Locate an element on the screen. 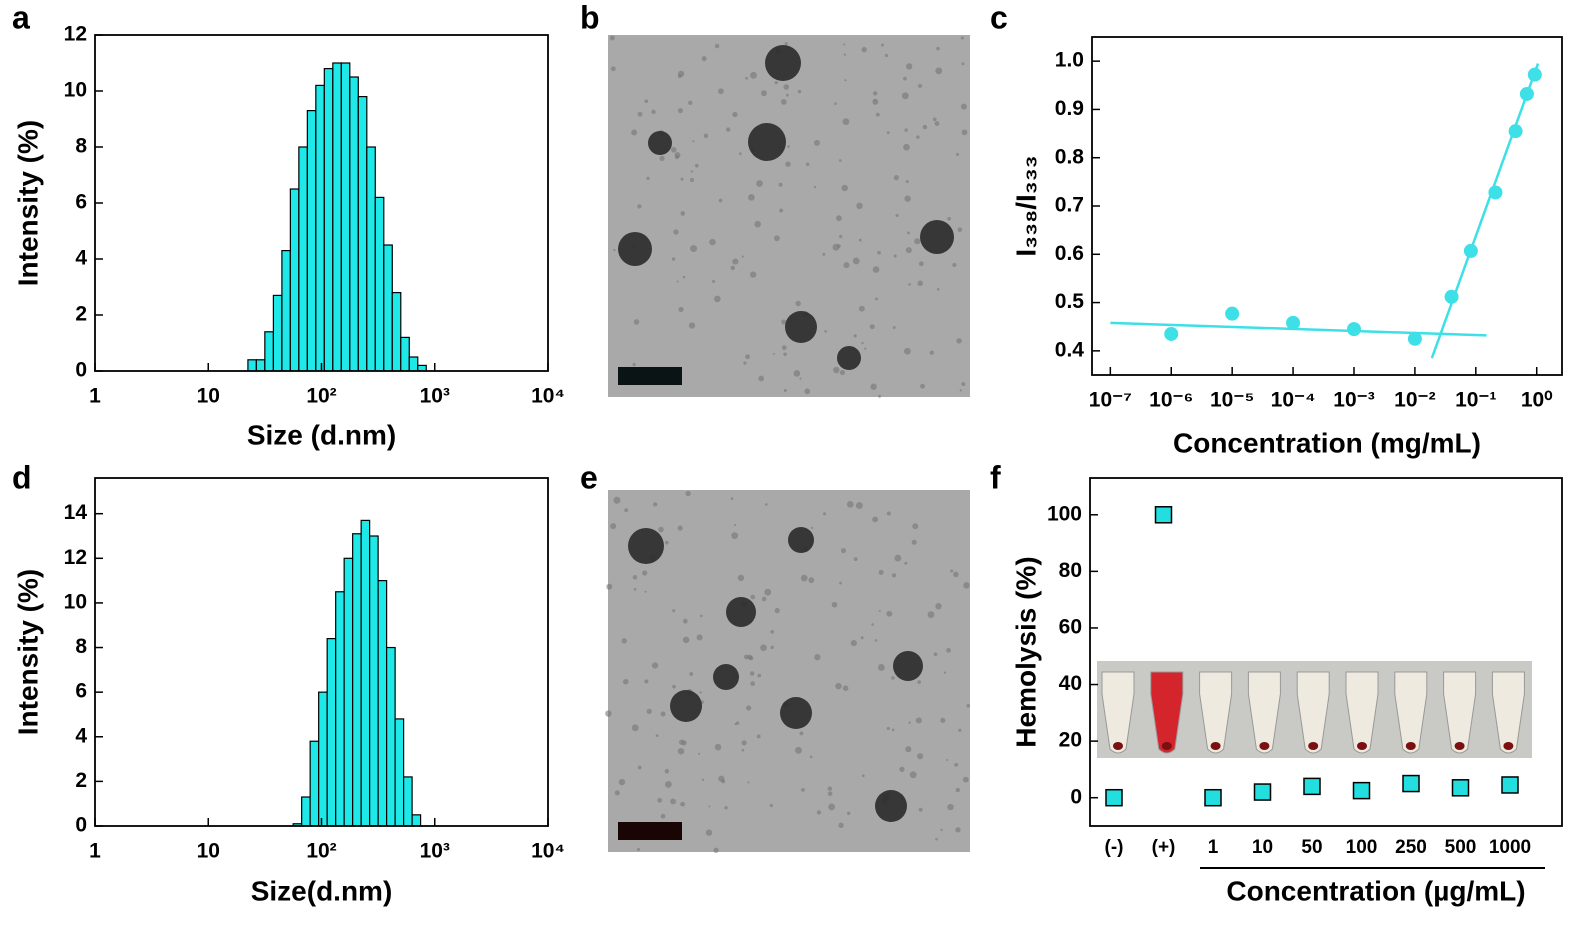 Image resolution: width=1595 pixels, height=938 pixels. panel-label: c is located at coordinates (999, 17).